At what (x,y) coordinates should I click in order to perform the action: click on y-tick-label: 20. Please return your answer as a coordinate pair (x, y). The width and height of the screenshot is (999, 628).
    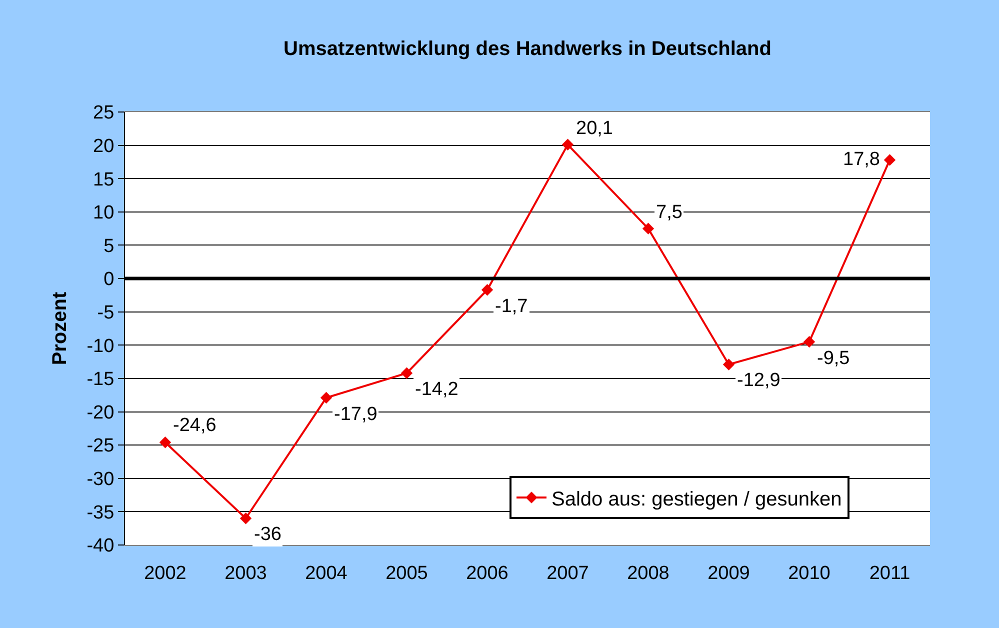
    Looking at the image, I should click on (103, 146).